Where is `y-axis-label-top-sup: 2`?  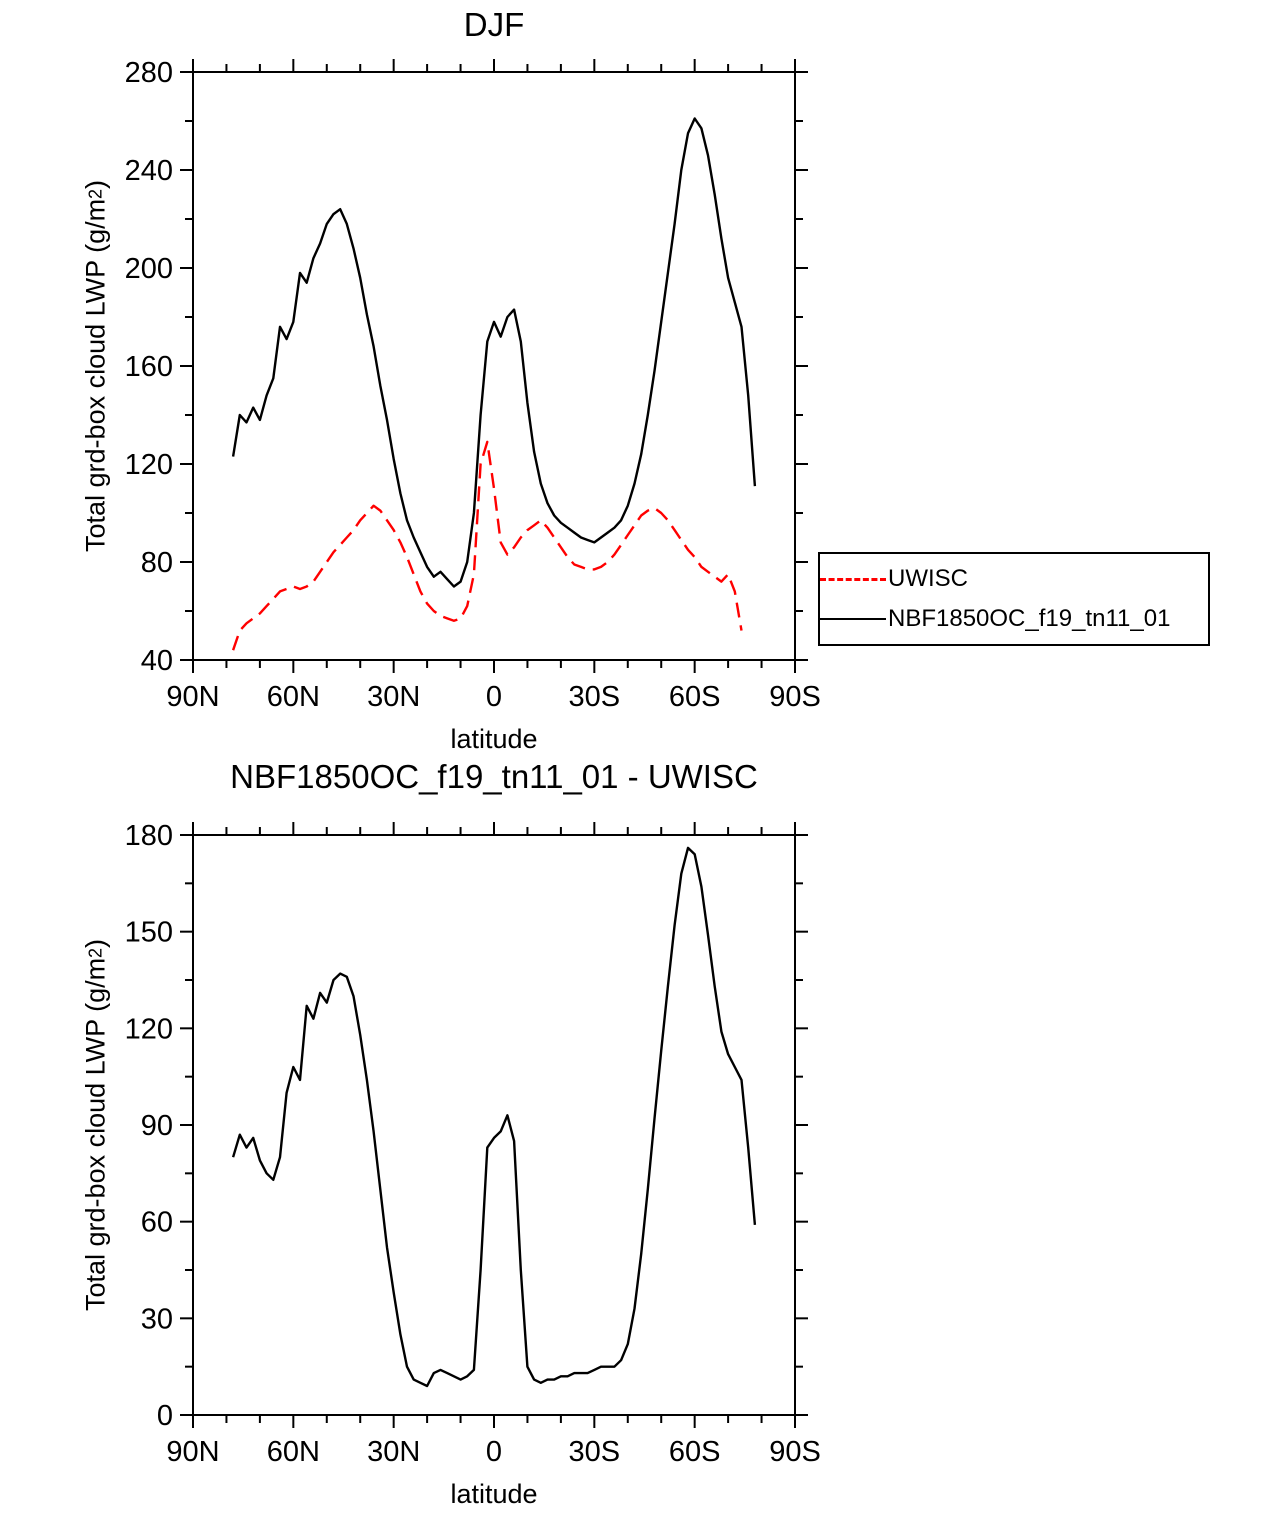 y-axis-label-top-sup: 2 is located at coordinates (95, 193).